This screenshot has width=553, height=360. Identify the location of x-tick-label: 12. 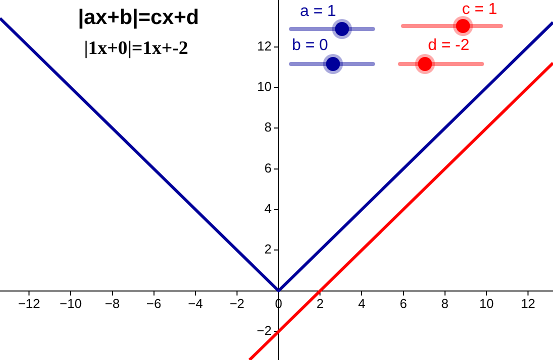
(528, 303).